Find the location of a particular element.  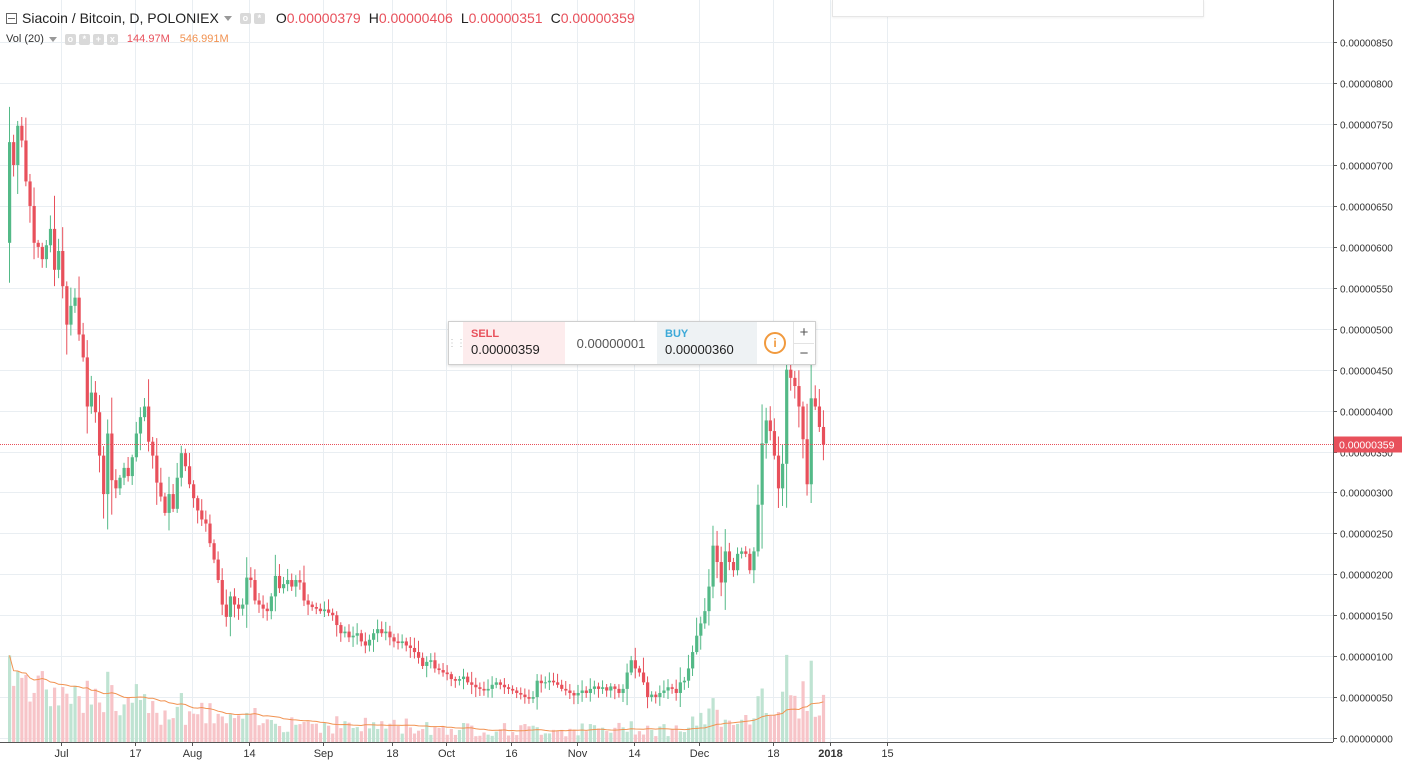

time-axis: Jul 17 Aug 14 Sep 18 Oct 16 Nov 14 Dec 18 2018 15 is located at coordinates (474, 751).